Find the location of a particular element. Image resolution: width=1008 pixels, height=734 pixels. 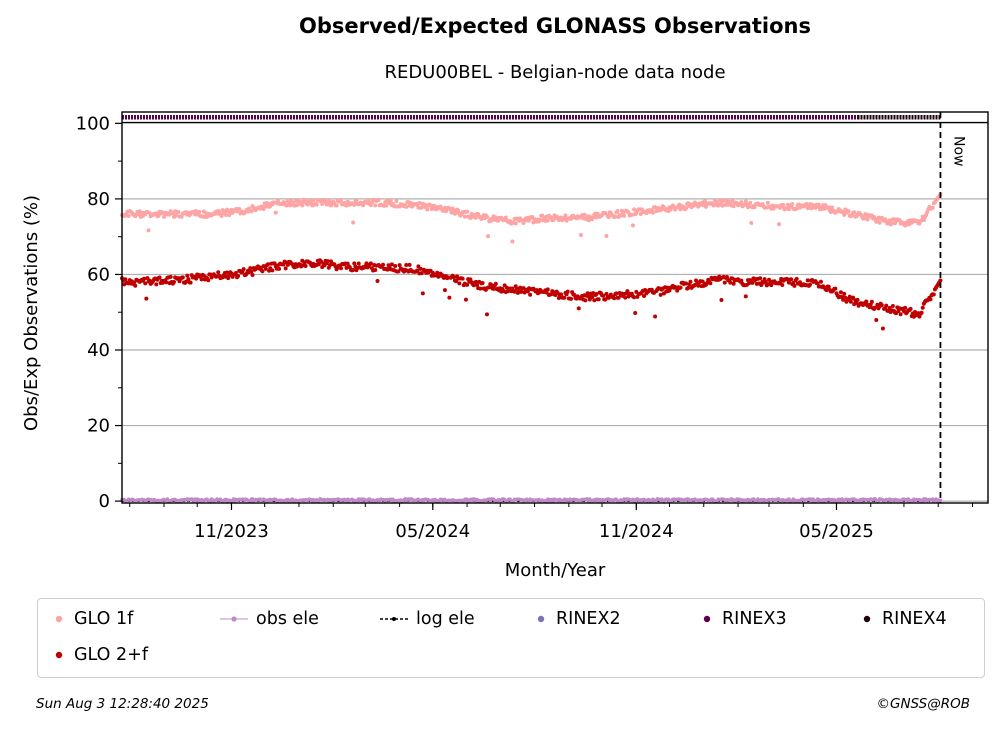

timestamp: Sun Aug 3 12:28:40 2025 is located at coordinates (122, 704).